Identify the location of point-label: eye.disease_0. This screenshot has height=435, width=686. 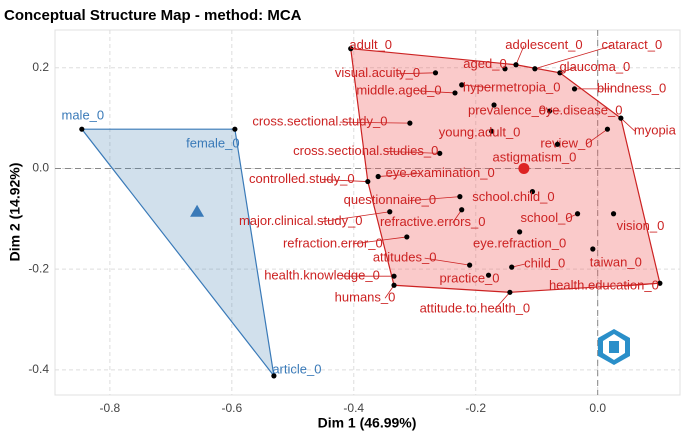
(581, 109).